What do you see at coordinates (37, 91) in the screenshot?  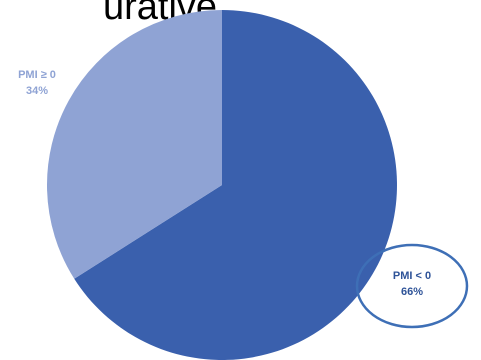 I see `slice-percent-label: 34%` at bounding box center [37, 91].